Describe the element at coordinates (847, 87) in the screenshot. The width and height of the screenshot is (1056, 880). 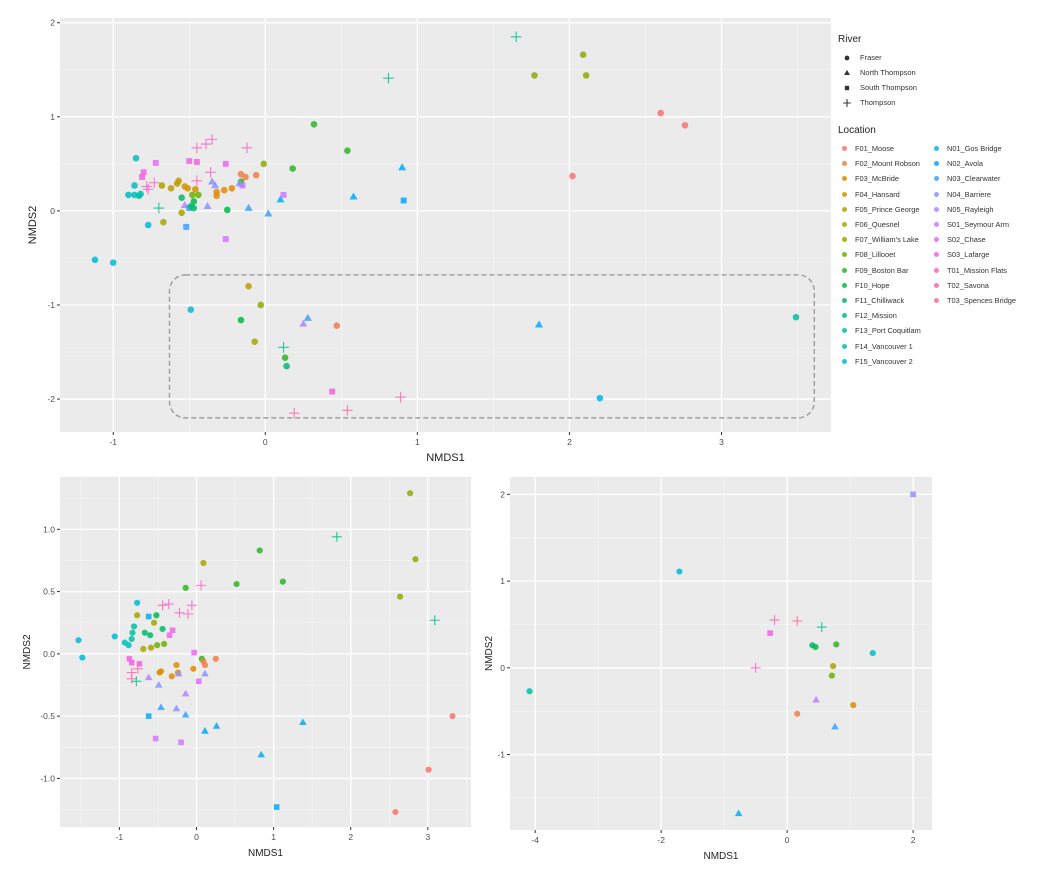
I see `square-icon` at that location.